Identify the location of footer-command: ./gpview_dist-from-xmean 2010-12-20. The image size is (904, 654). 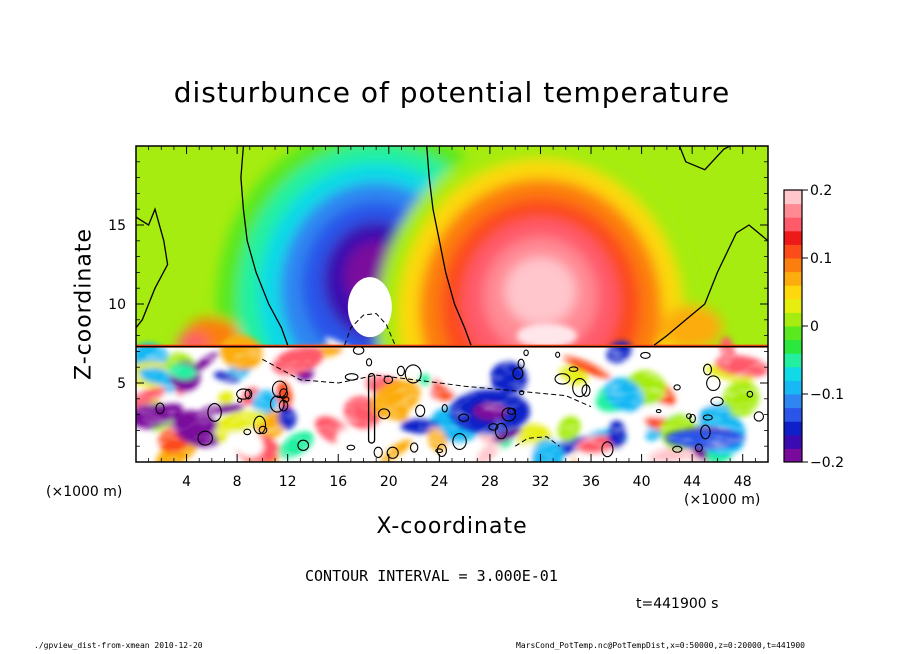
(118, 645).